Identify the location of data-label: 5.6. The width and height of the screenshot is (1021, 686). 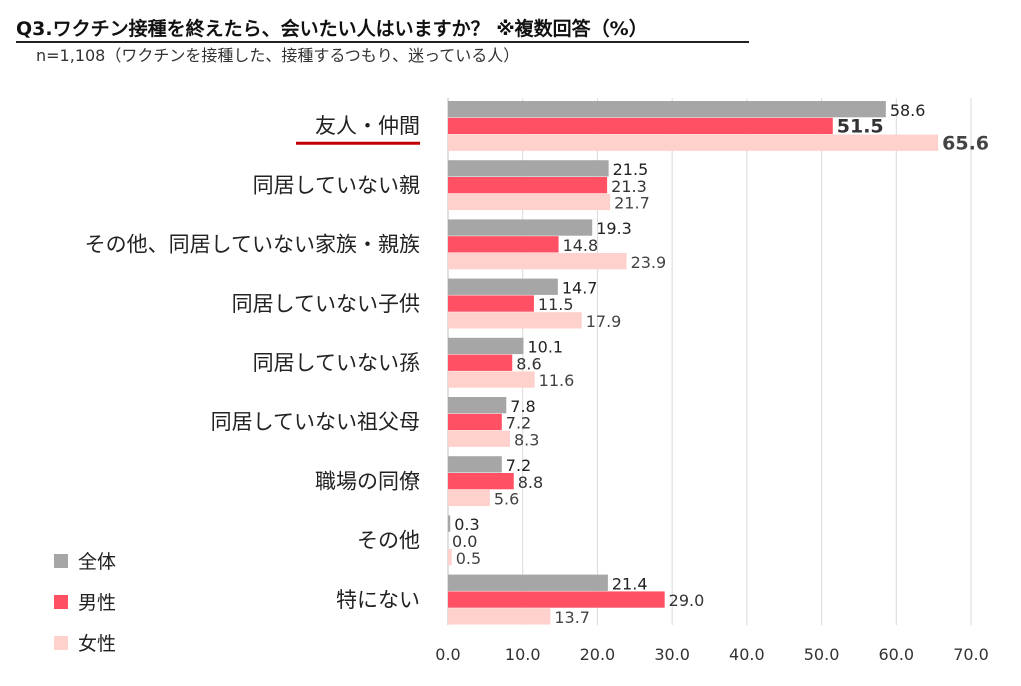
(506, 499).